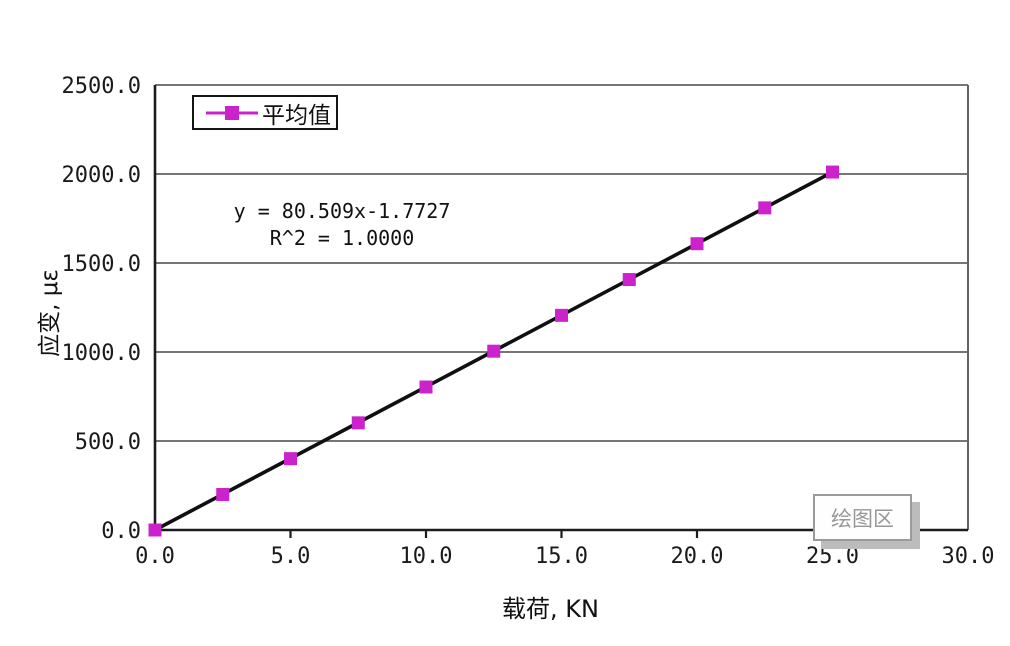 The image size is (1010, 646). I want to click on y-axis-title: 应变, με, so click(50, 313).